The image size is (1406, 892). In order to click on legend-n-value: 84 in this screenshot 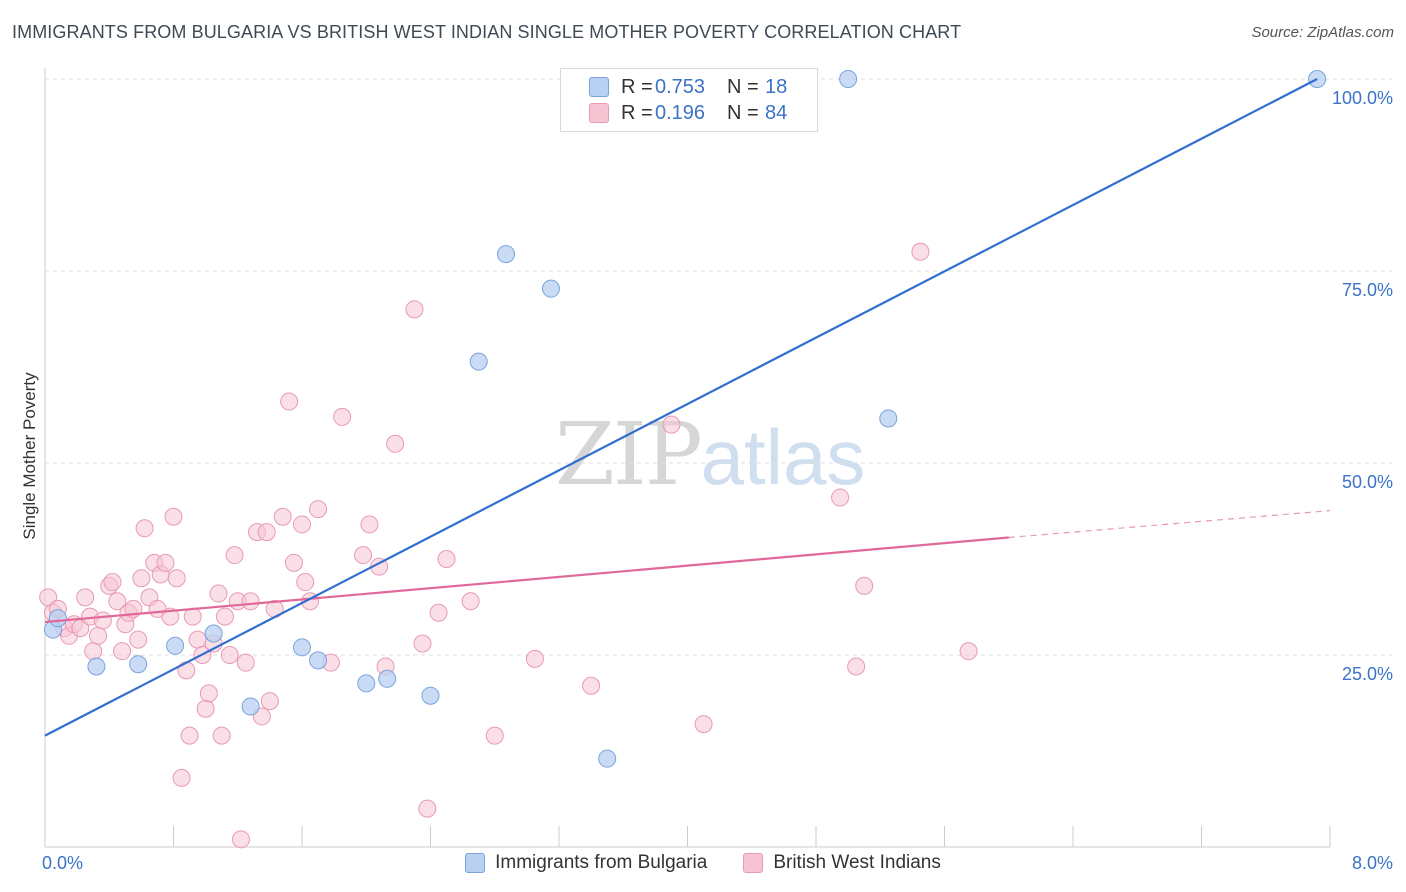, I will do `click(776, 112)`.